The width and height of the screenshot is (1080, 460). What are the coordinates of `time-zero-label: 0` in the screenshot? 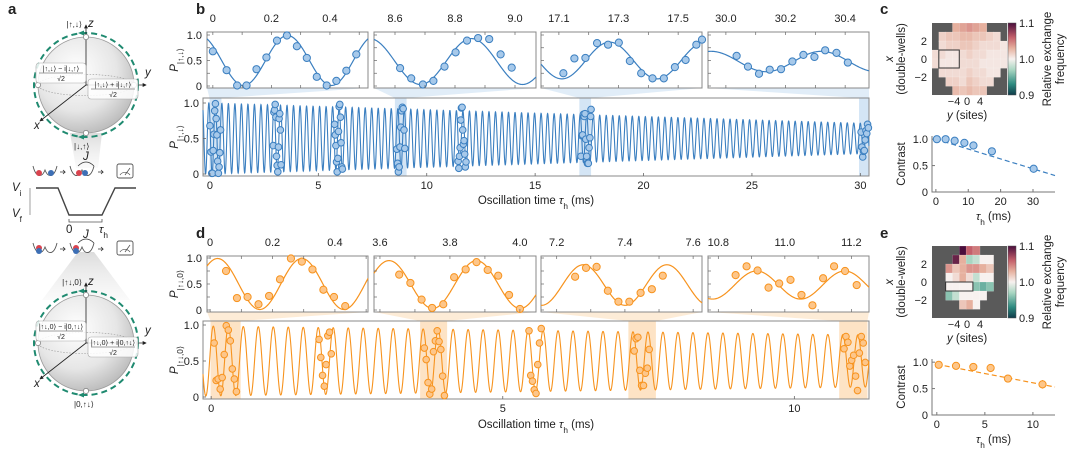 It's located at (69, 230).